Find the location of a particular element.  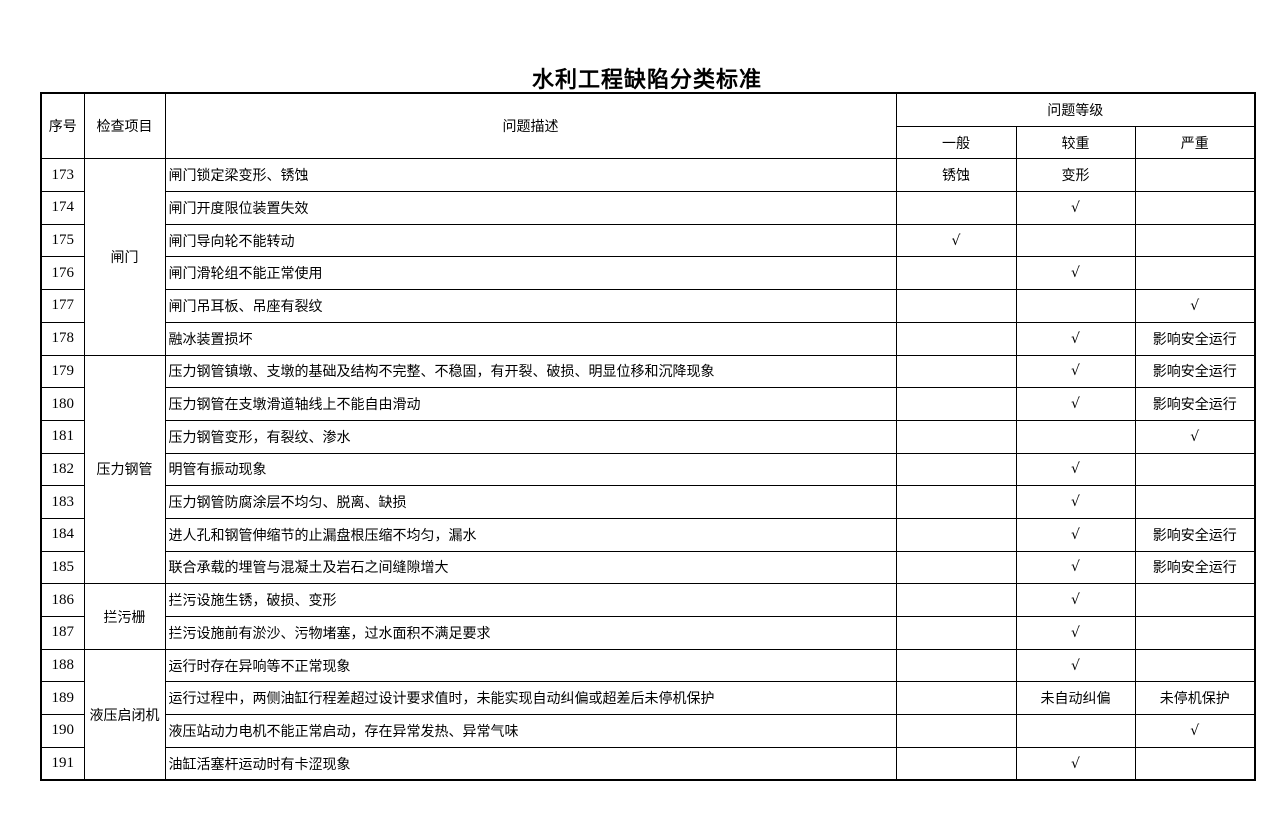

description-cell: 运行时存在异响等不正常现象 is located at coordinates (530, 665).